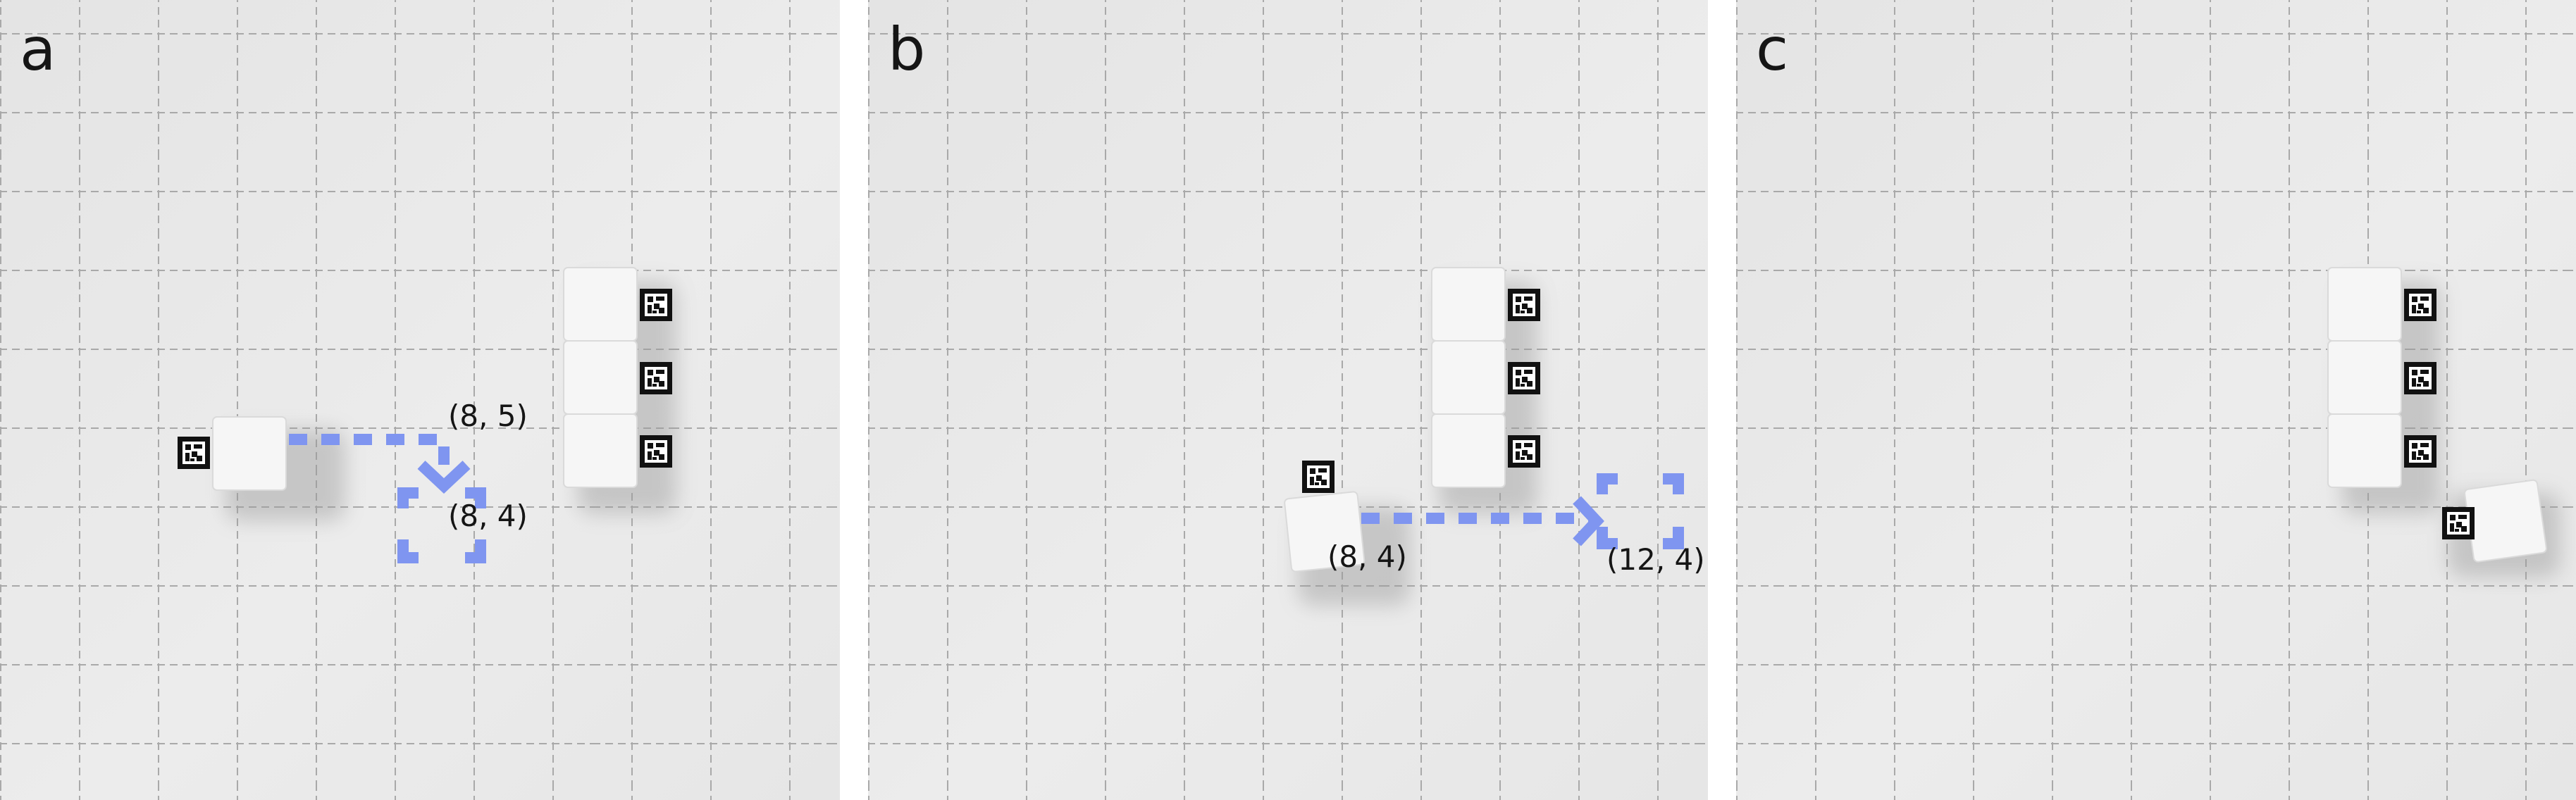  I want to click on panel-label: b, so click(907, 49).